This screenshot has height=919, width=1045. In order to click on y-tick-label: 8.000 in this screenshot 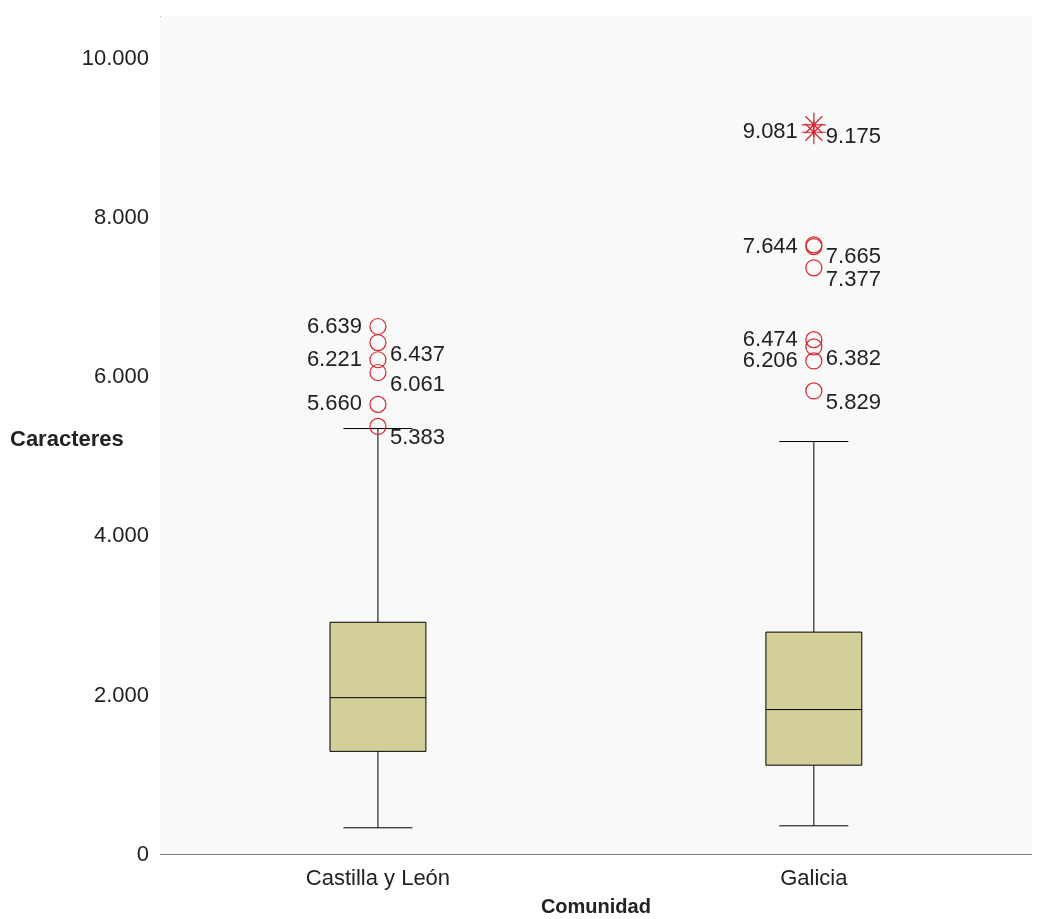, I will do `click(121, 217)`.